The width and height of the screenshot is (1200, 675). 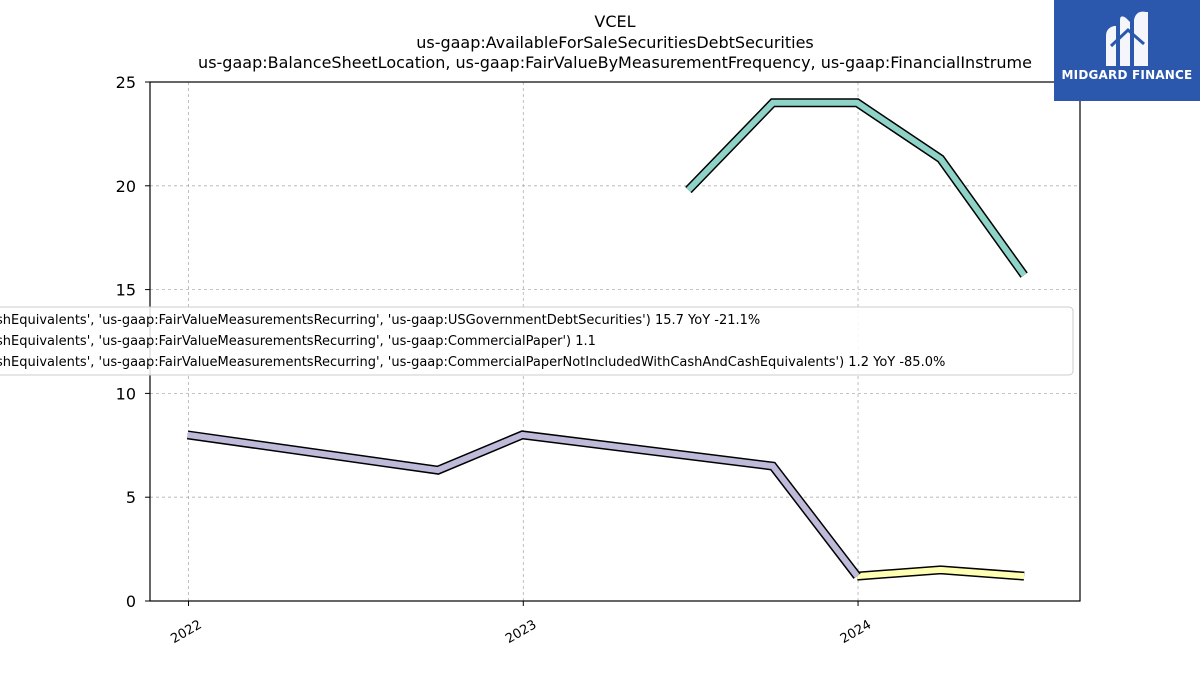 I want to click on chart-title-line-1: VCEL, so click(x=614, y=21).